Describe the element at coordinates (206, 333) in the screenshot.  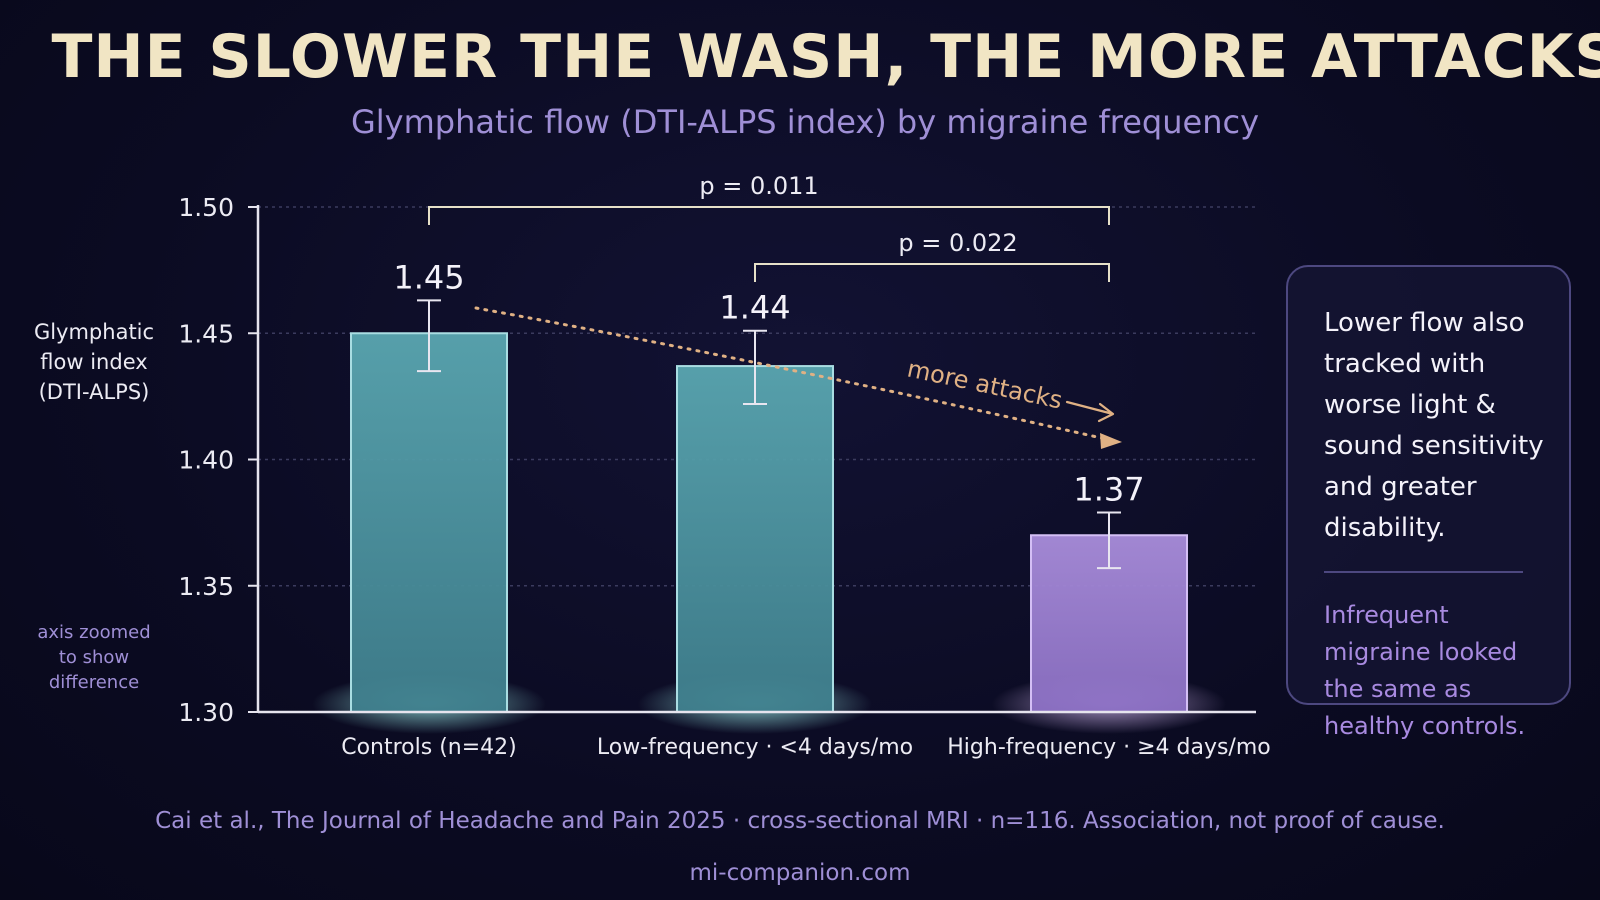
I see `y-tick-label: 1.45` at that location.